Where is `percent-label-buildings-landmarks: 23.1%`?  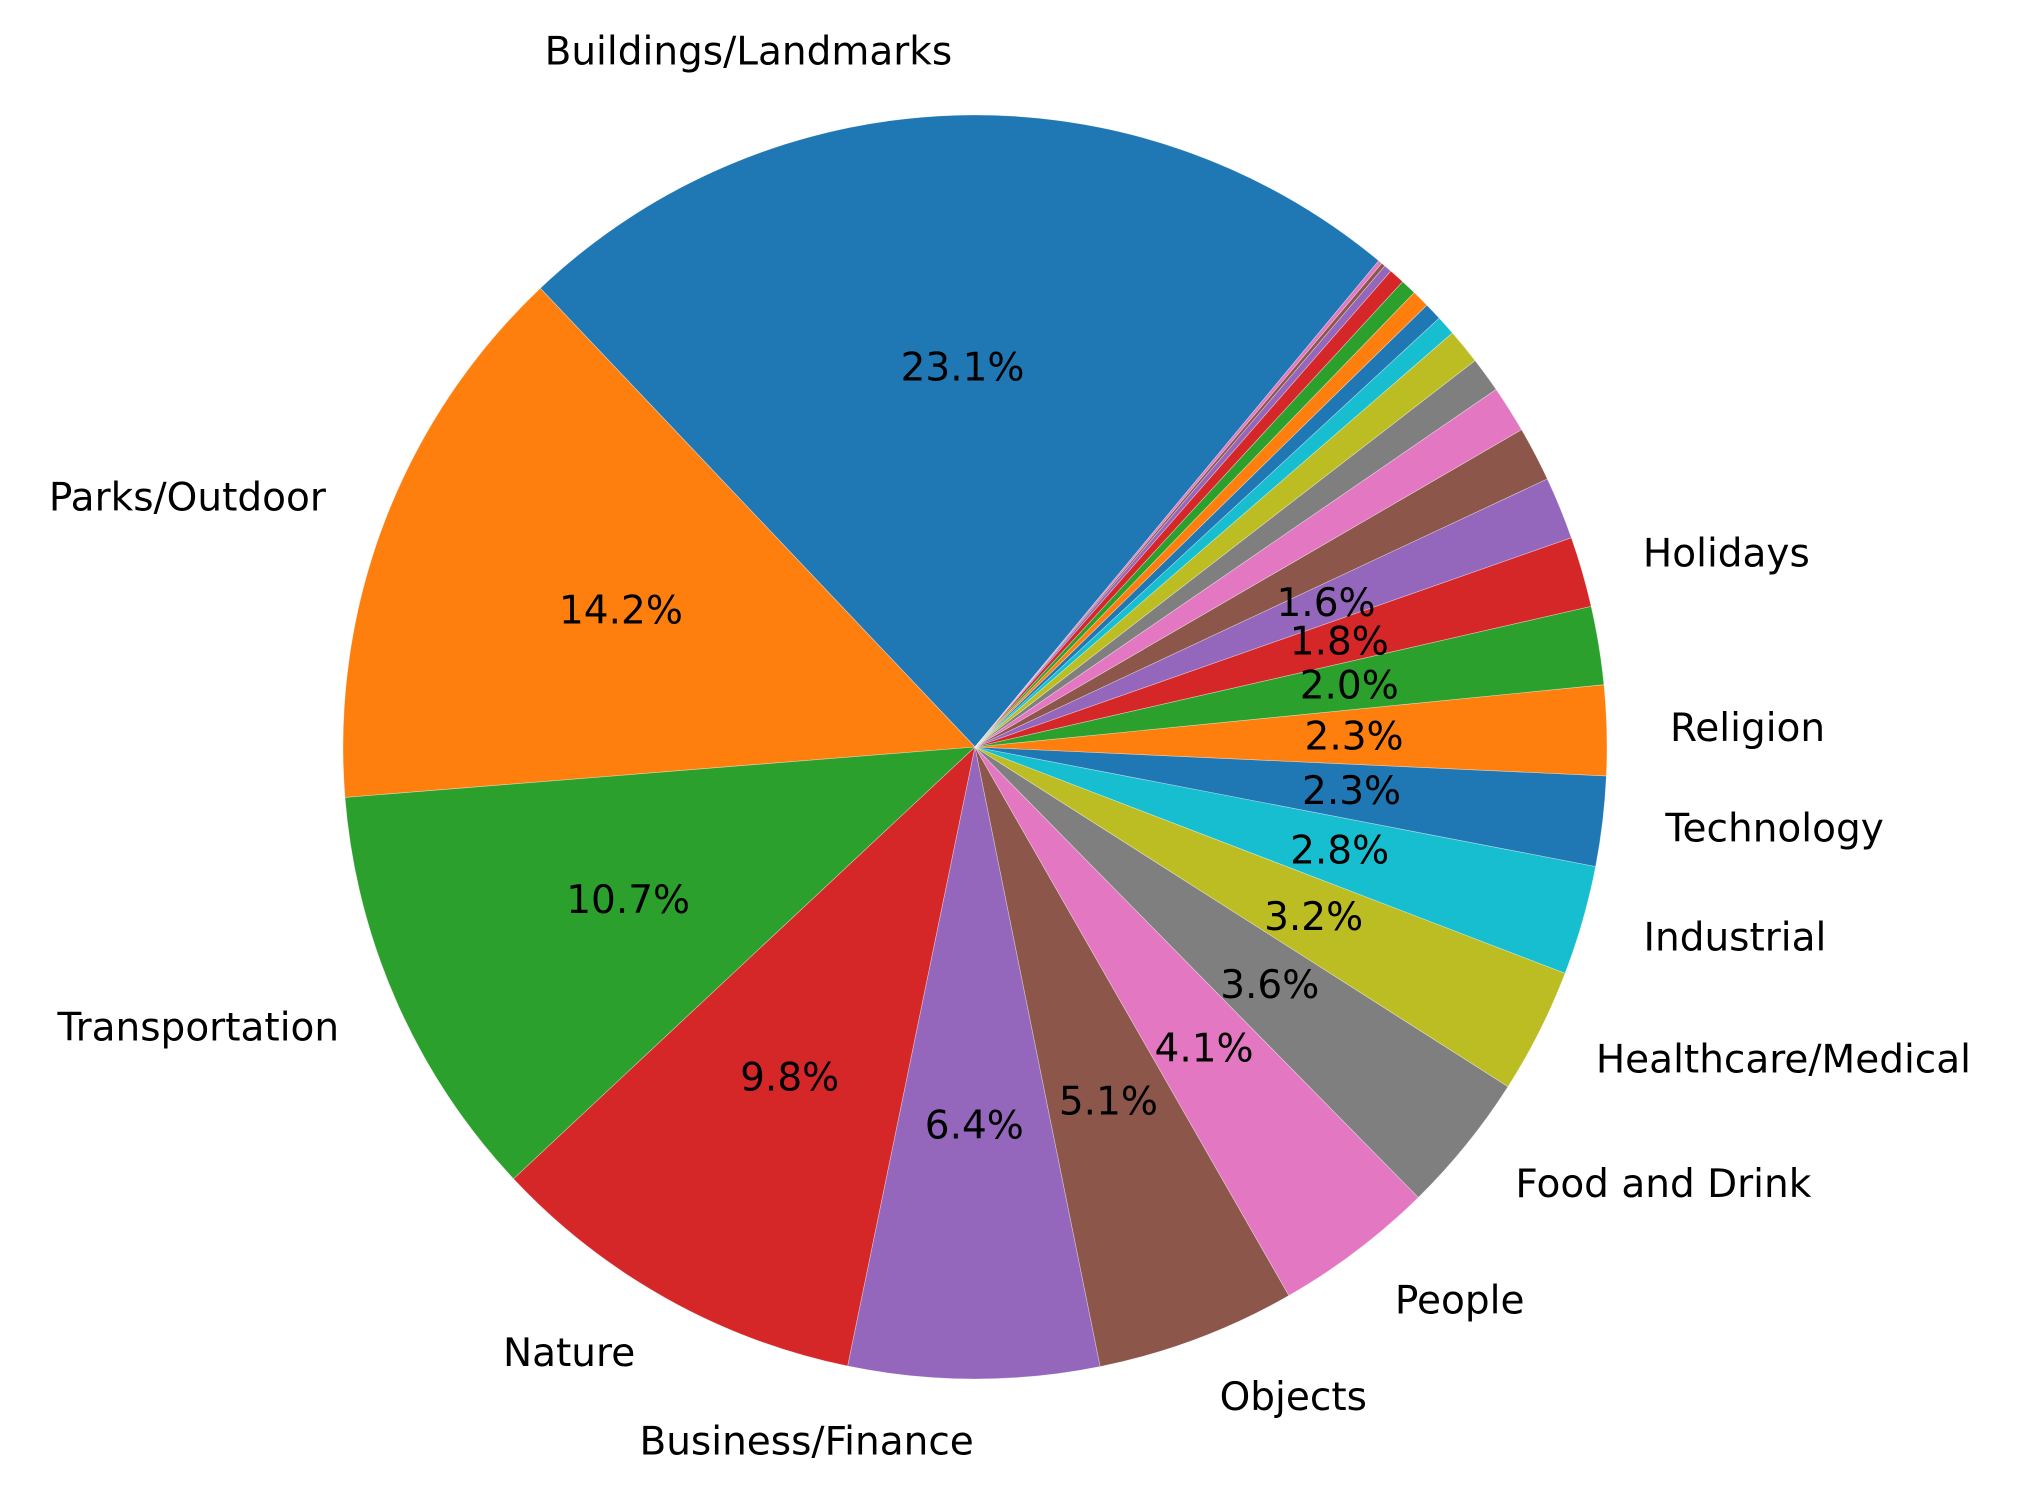 percent-label-buildings-landmarks: 23.1% is located at coordinates (963, 368).